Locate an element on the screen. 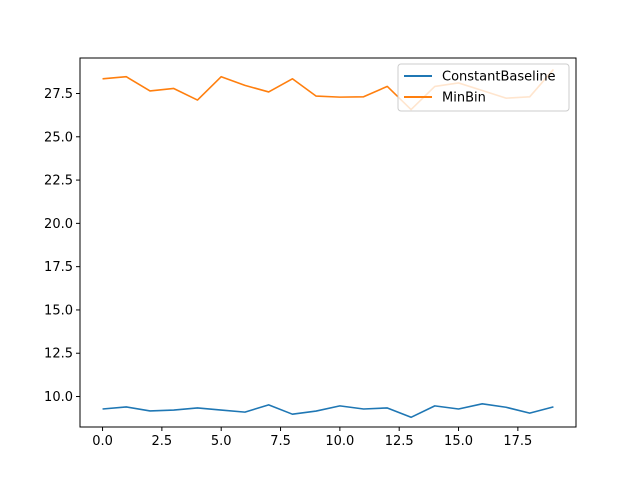  y-tick-label: 10.0 is located at coordinates (58, 397).